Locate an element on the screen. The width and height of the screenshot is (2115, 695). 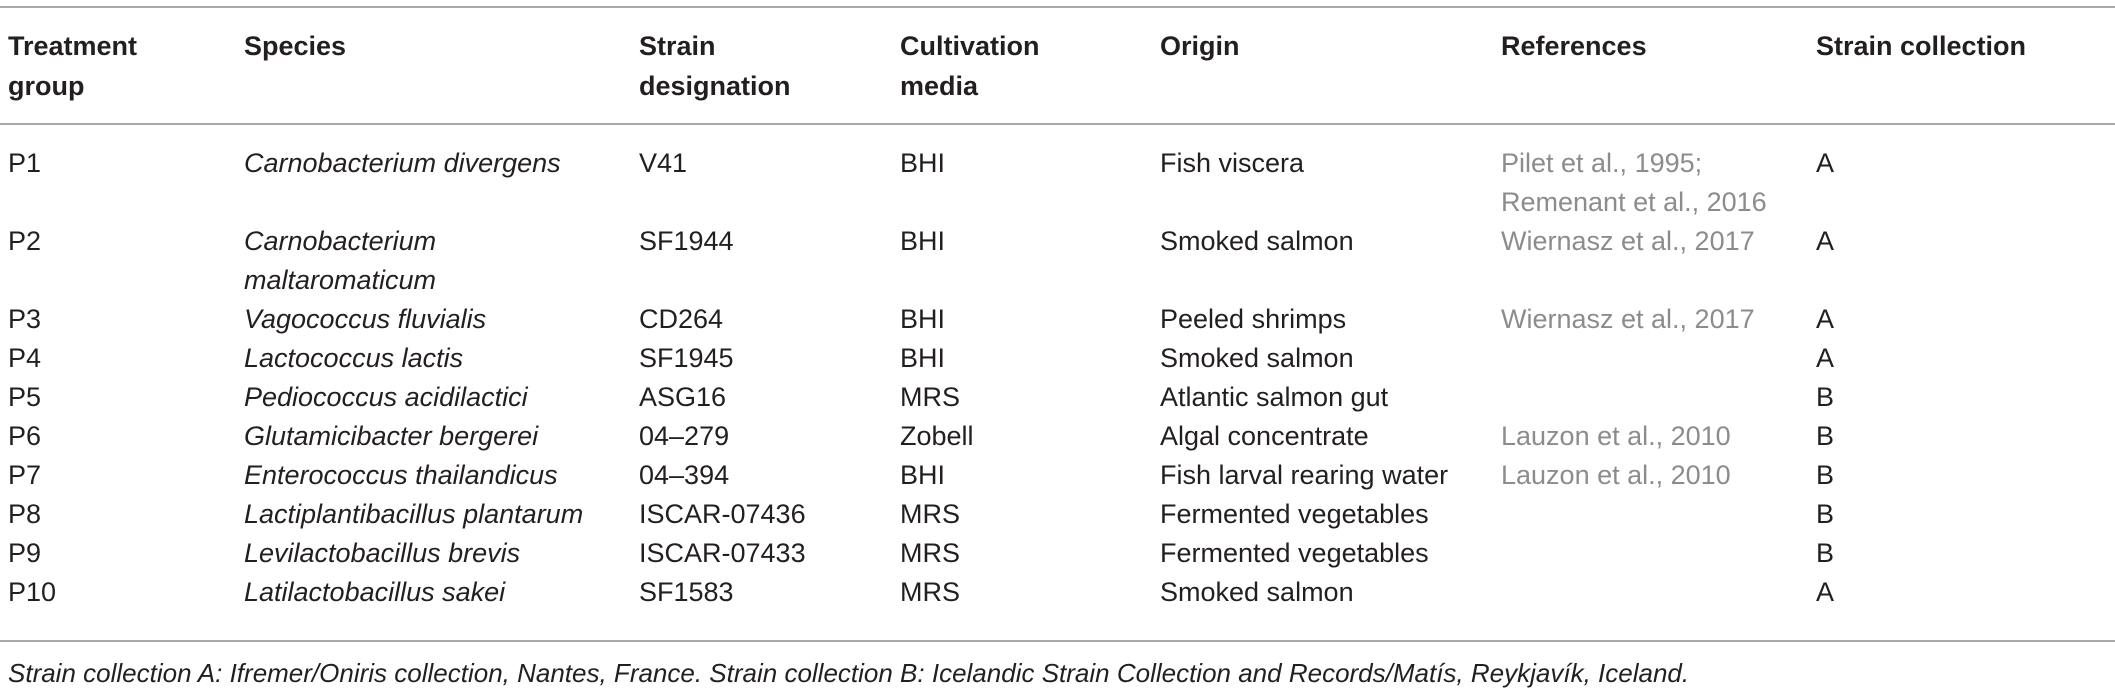
cell-strain-designation: SF1945 is located at coordinates (686, 358).